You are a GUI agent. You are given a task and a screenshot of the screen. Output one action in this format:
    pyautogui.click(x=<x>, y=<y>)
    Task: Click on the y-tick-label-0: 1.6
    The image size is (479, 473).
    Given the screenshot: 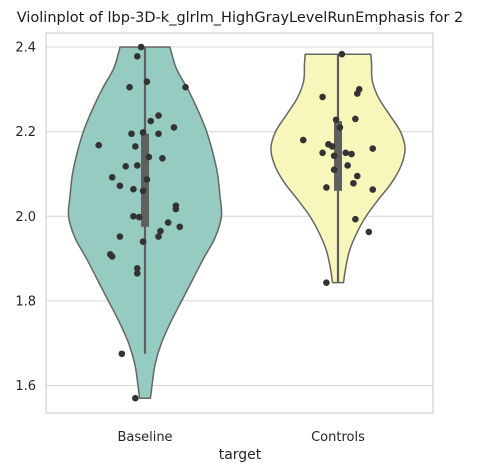 What is the action you would take?
    pyautogui.click(x=25, y=386)
    